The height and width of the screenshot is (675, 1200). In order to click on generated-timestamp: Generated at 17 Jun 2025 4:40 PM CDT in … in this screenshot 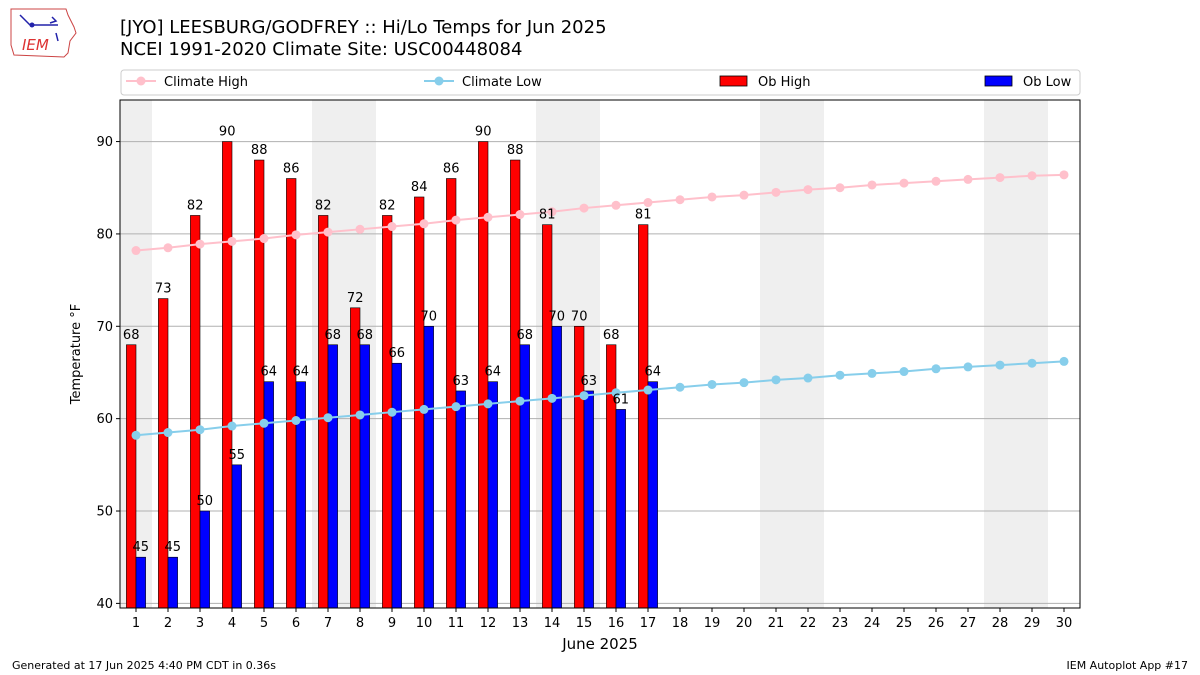, I will do `click(144, 665)`.